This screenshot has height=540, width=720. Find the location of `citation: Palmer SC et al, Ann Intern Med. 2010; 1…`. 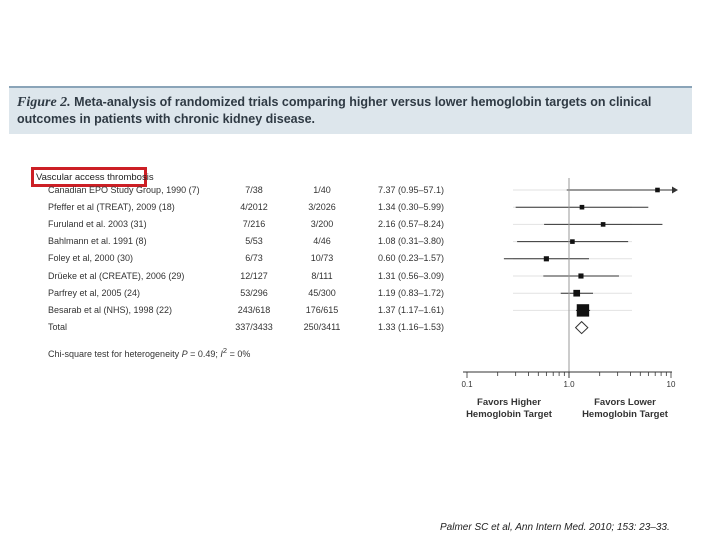

citation: Palmer SC et al, Ann Intern Med. 2010; 1… is located at coordinates (555, 527).